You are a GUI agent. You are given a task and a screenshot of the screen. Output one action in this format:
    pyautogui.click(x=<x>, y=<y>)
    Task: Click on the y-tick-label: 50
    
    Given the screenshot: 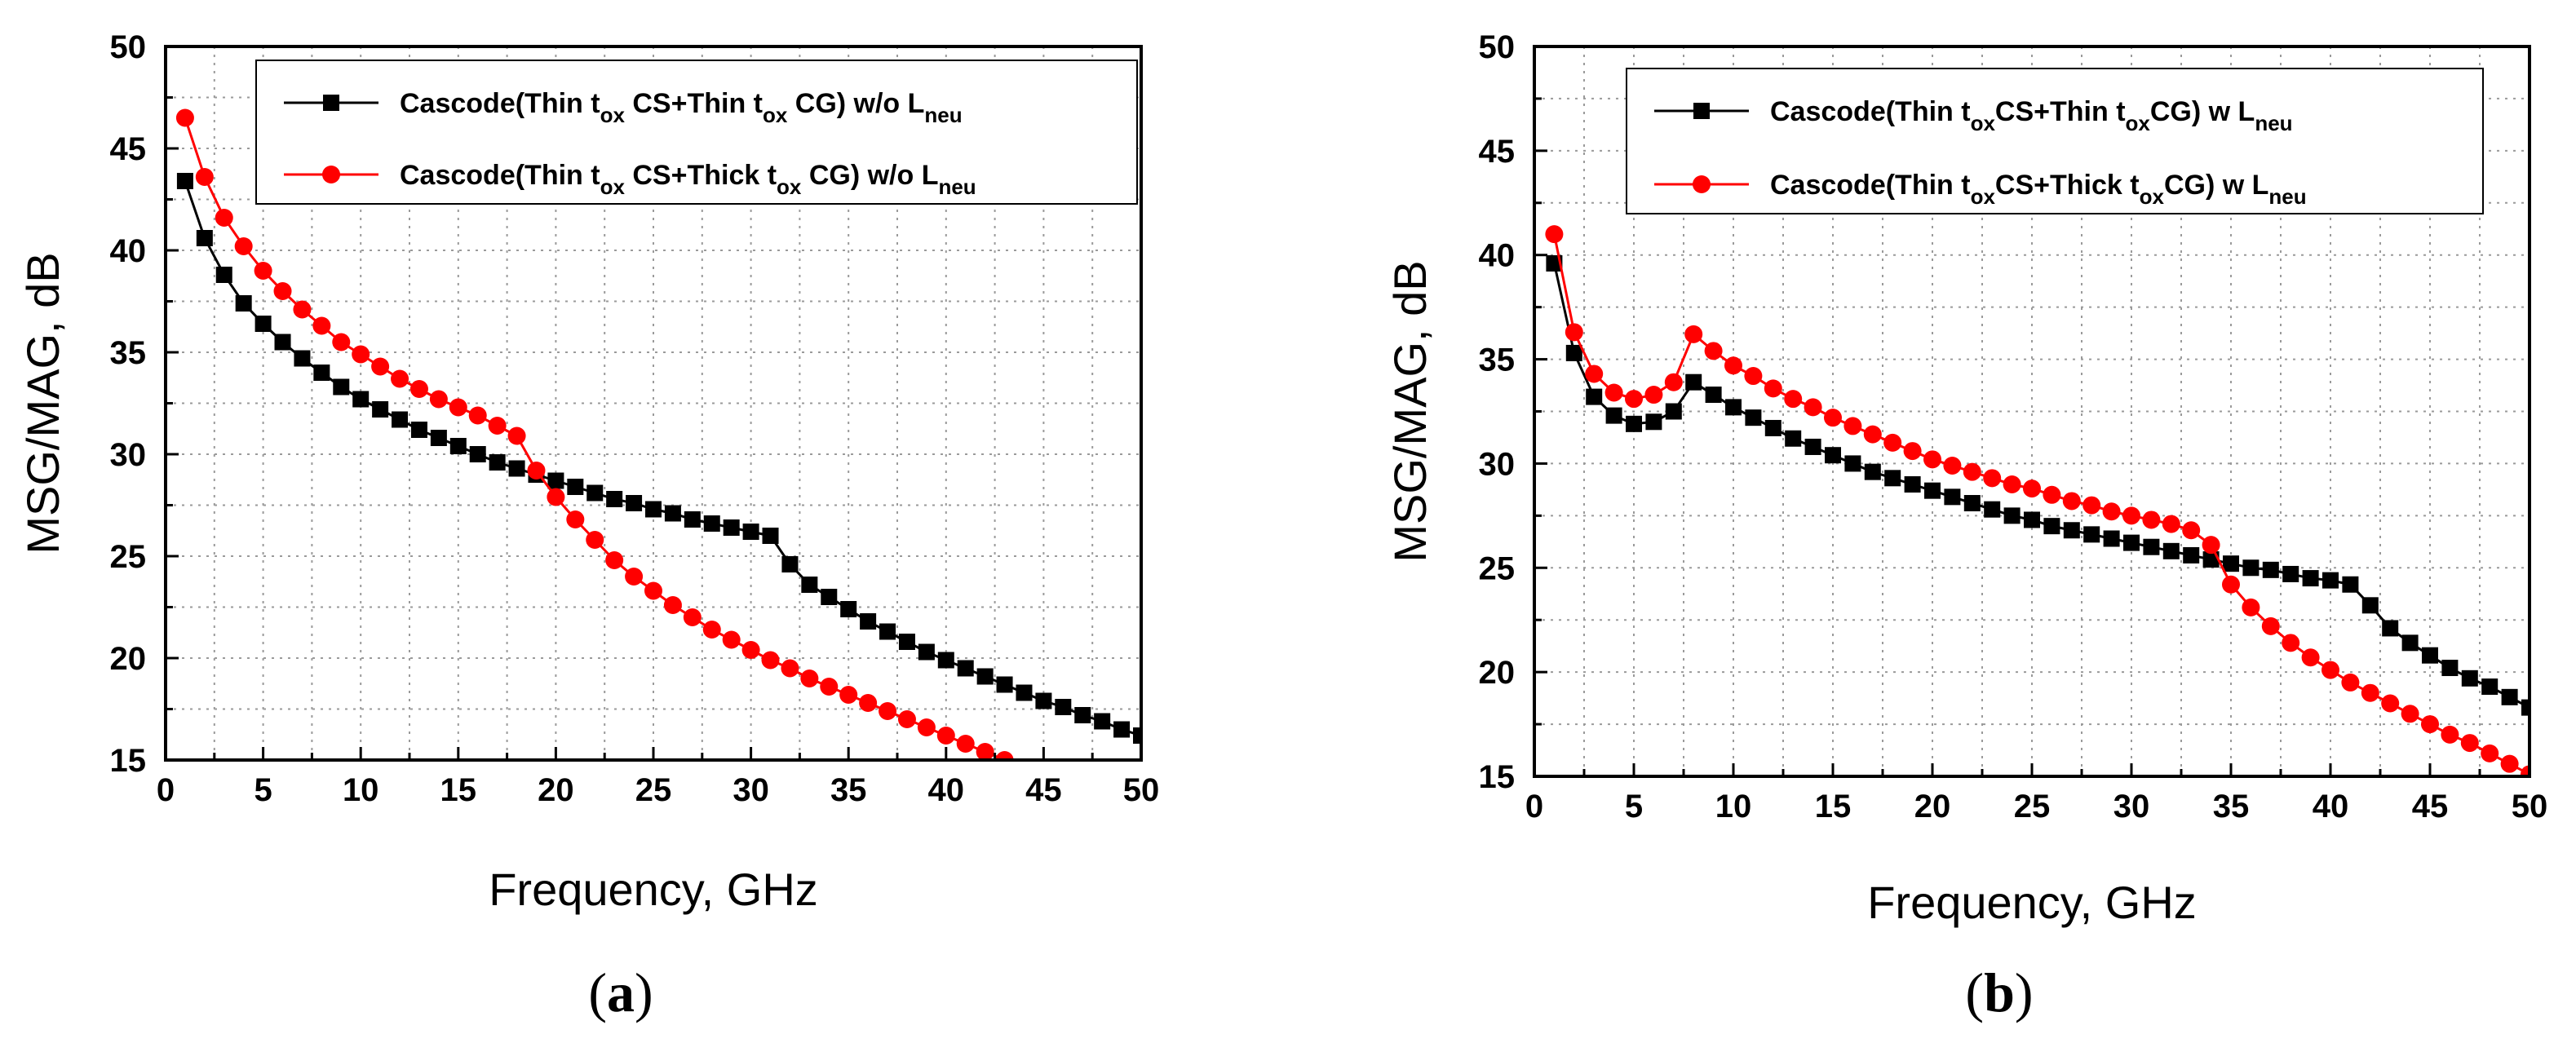 What is the action you would take?
    pyautogui.click(x=128, y=47)
    